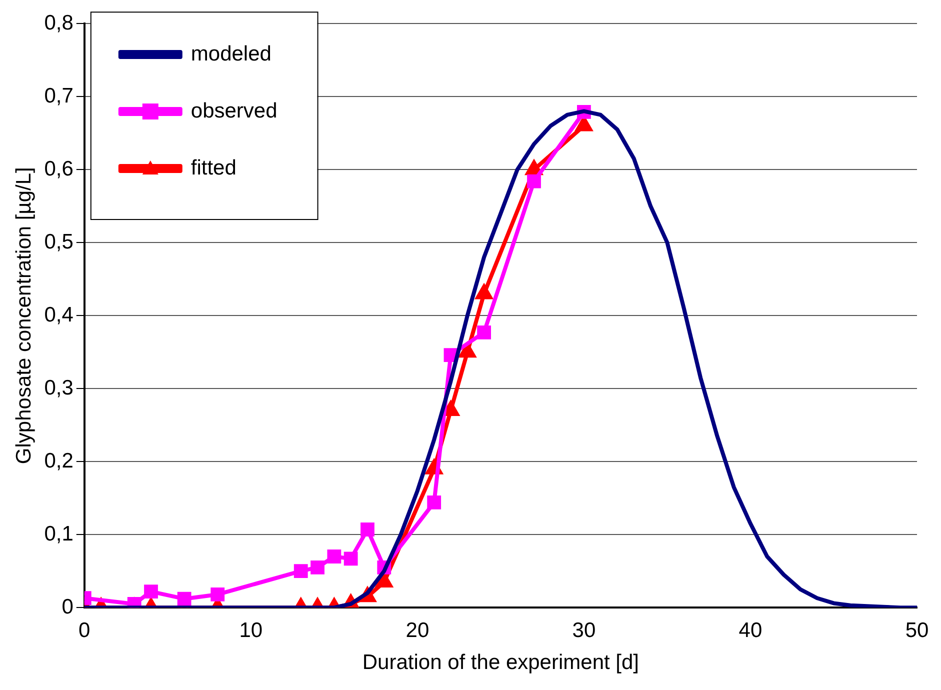 This screenshot has height=690, width=941. Describe the element at coordinates (59, 534) in the screenshot. I see `y-tick-label: 0,1` at that location.